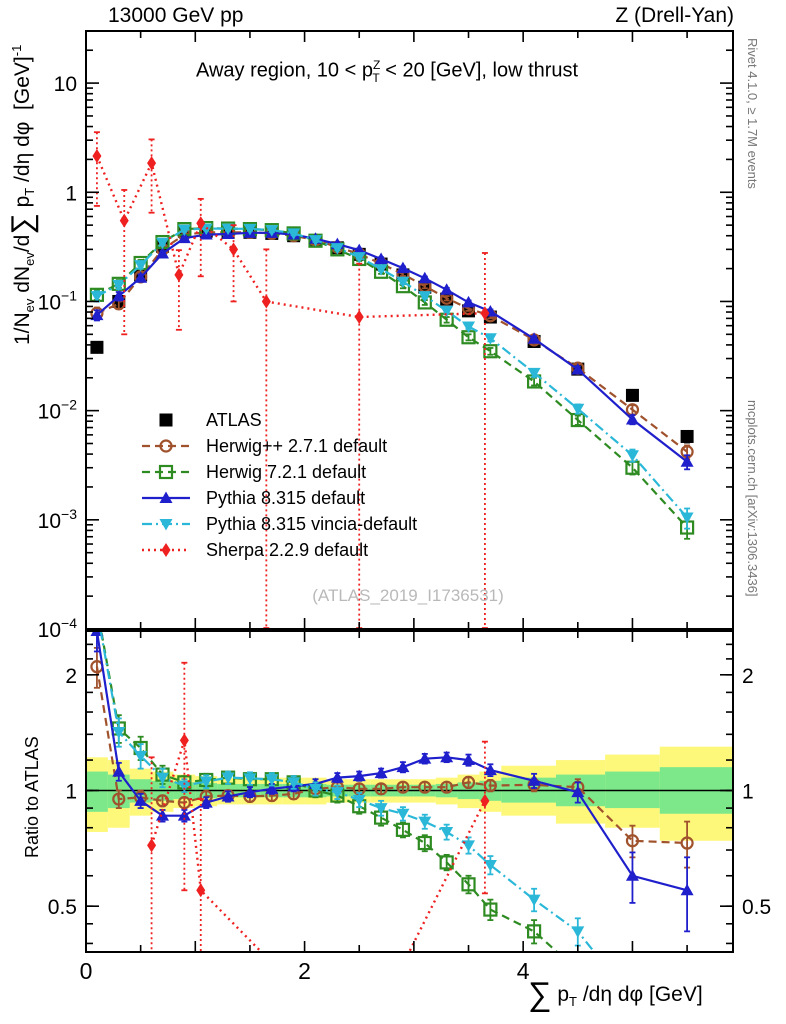 This screenshot has width=786, height=1024. What do you see at coordinates (297, 445) in the screenshot?
I see `legend-label: Herwig++ 2.7.1 default` at bounding box center [297, 445].